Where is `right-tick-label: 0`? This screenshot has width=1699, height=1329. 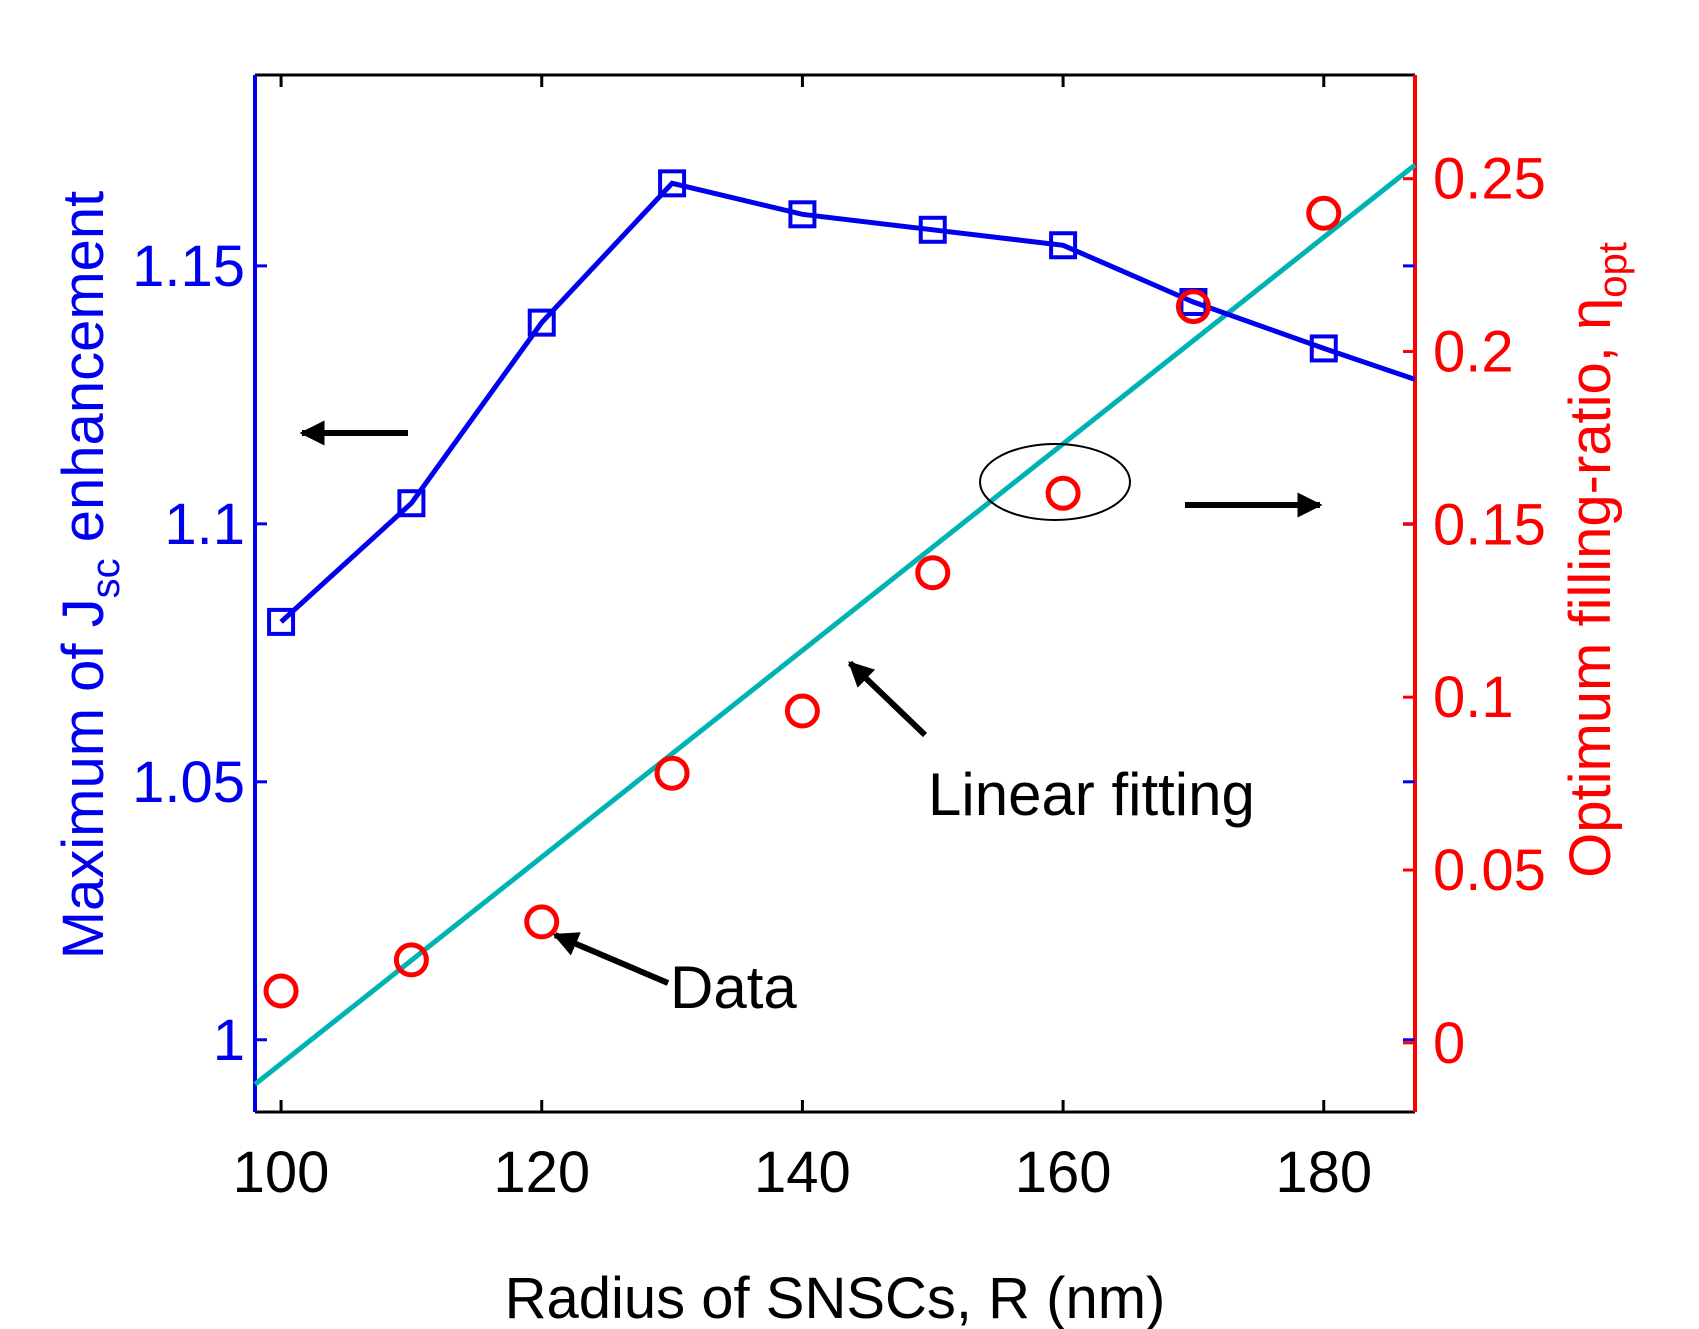 right-tick-label: 0 is located at coordinates (1449, 1043).